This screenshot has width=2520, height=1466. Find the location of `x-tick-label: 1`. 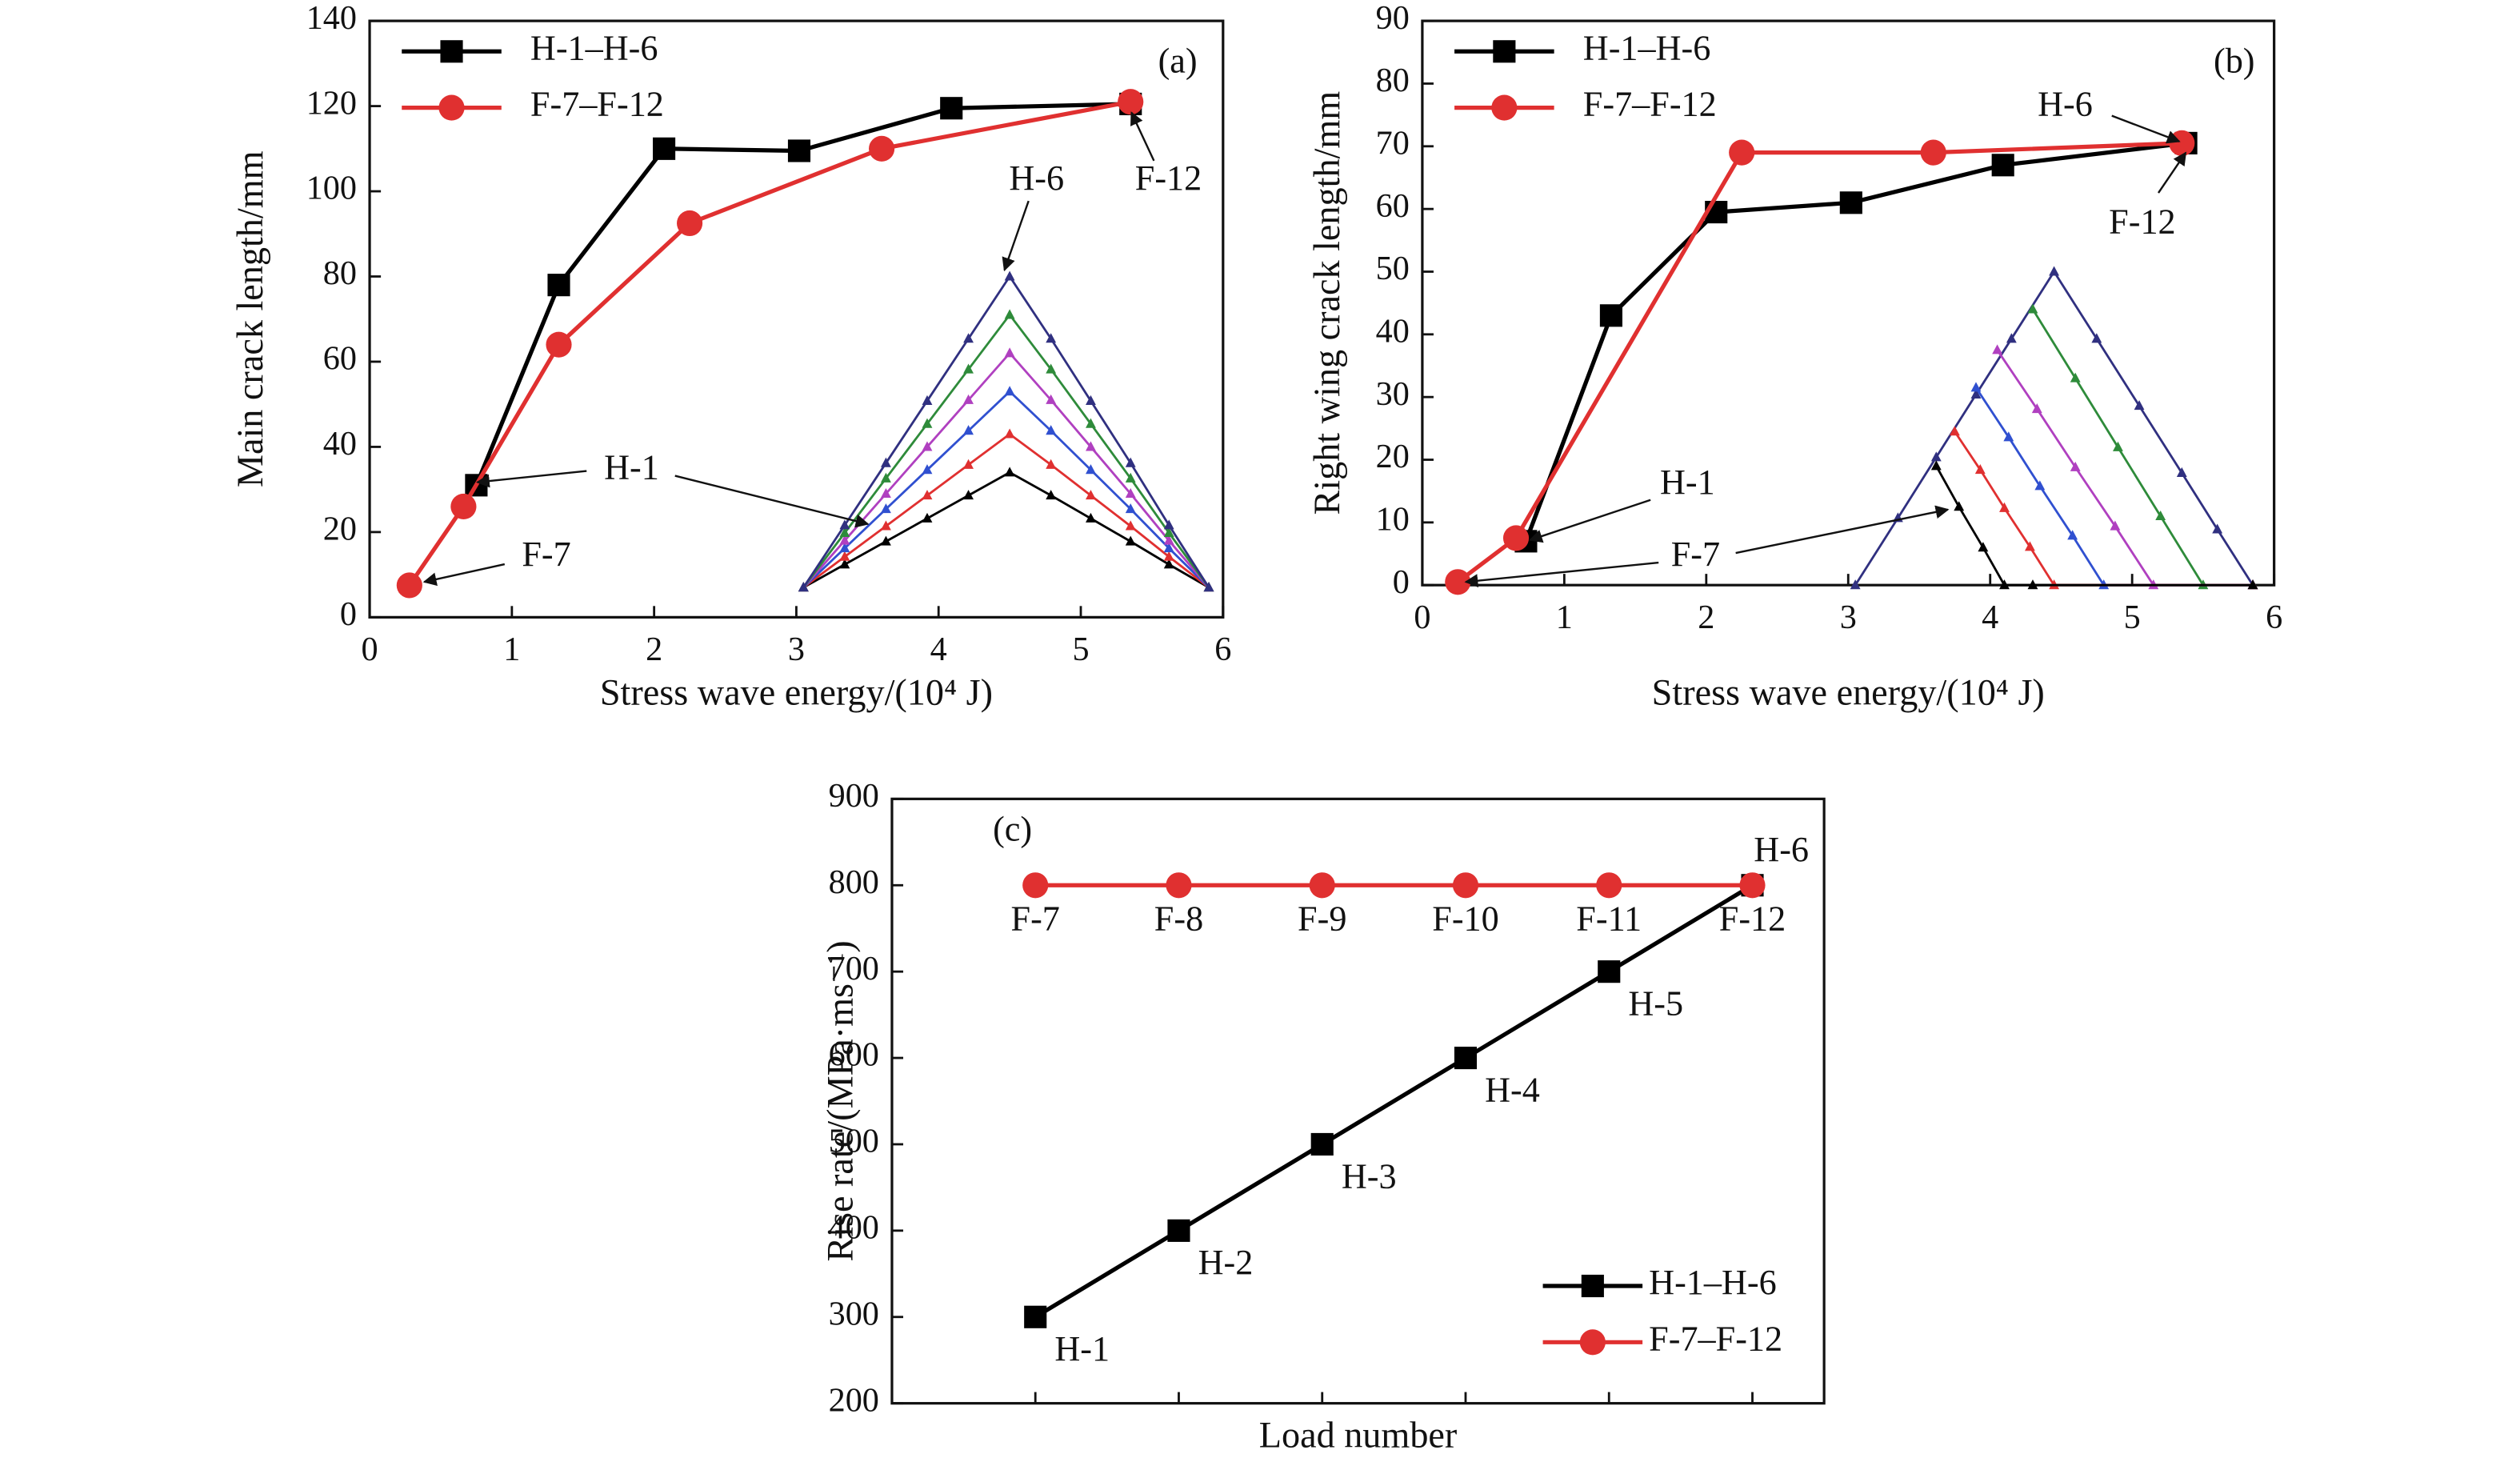

x-tick-label: 1 is located at coordinates (511, 649).